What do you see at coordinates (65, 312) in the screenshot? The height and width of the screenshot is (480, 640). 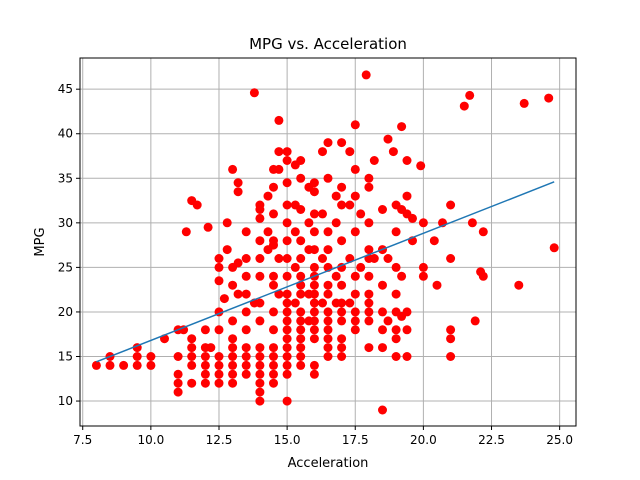 I see `y-tick-label: 20` at bounding box center [65, 312].